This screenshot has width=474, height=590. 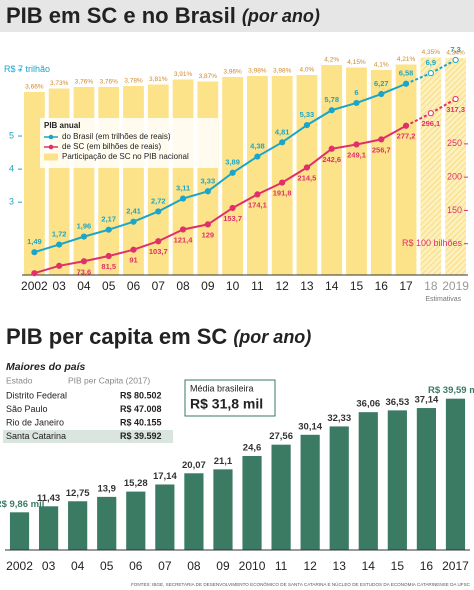 I want to click on bar-value-label: R$ 9,86 mil, so click(x=22, y=504).